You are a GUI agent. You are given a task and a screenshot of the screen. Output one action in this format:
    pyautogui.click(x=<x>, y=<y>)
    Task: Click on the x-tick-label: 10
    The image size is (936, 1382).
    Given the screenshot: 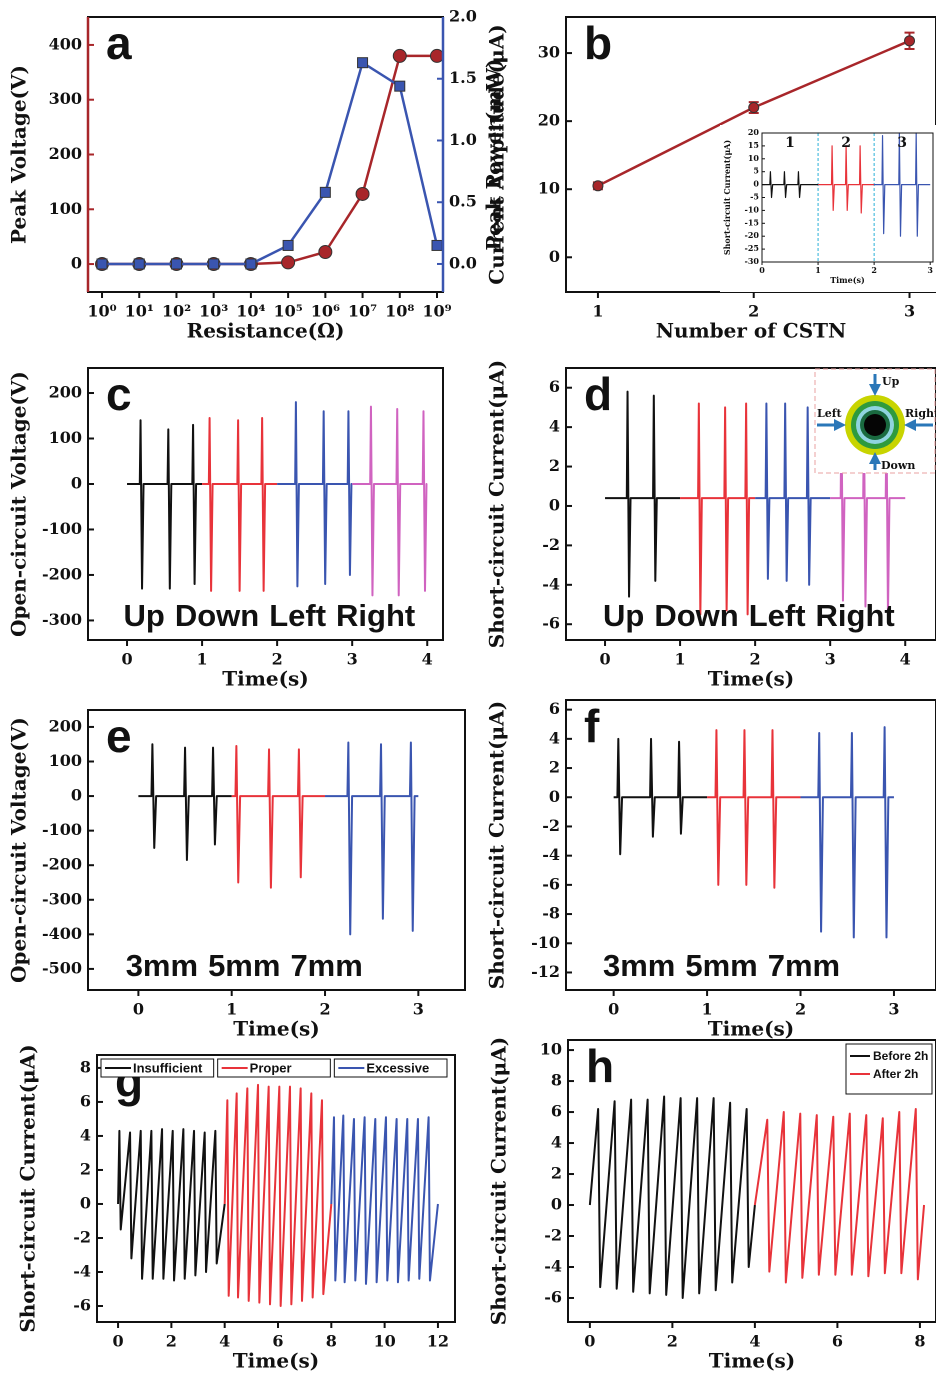 What is the action you would take?
    pyautogui.click(x=384, y=1341)
    